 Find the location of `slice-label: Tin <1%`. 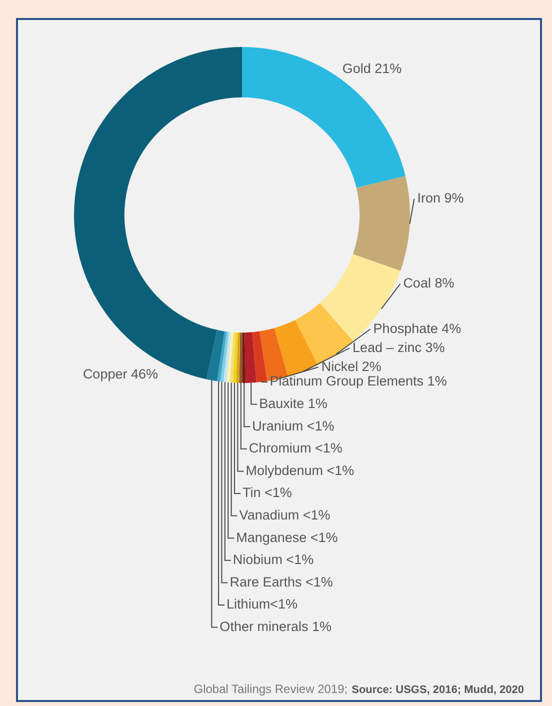

slice-label: Tin <1% is located at coordinates (267, 492).